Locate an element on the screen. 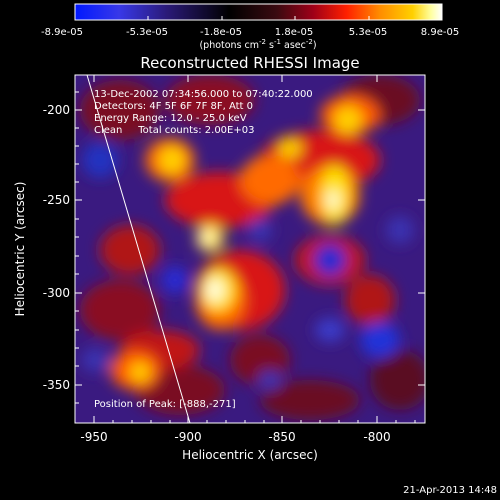 The width and height of the screenshot is (500, 500). colorbar-ticks is located at coordinates (258, 18).